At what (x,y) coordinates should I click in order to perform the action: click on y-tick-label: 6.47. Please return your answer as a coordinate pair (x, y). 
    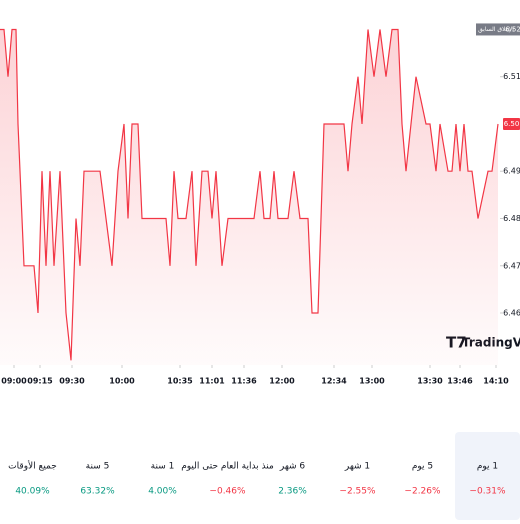
    Looking at the image, I should click on (511, 265).